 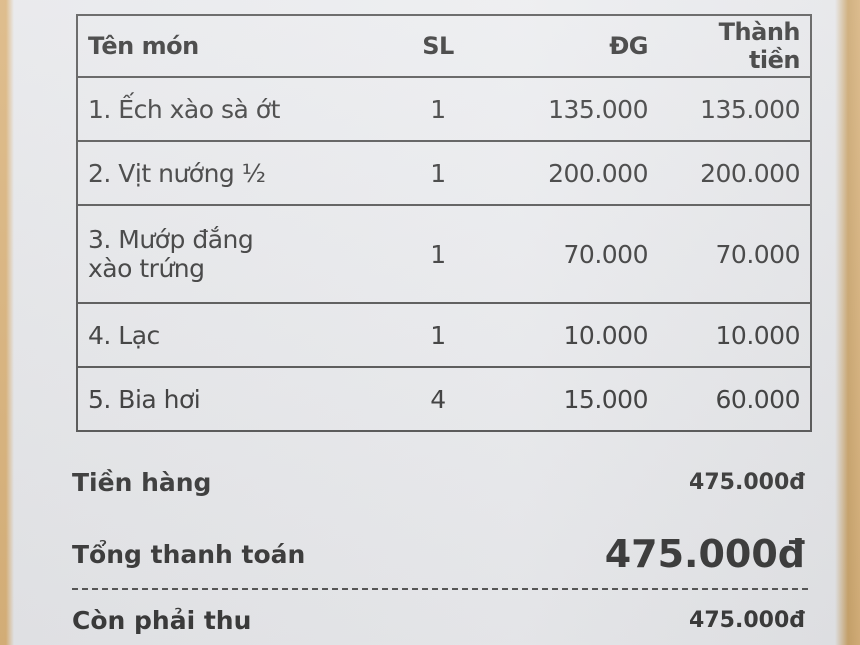 I want to click on table-row: 2. Vịt nướng ½ 1 200.000 200.000, so click(x=444, y=173).